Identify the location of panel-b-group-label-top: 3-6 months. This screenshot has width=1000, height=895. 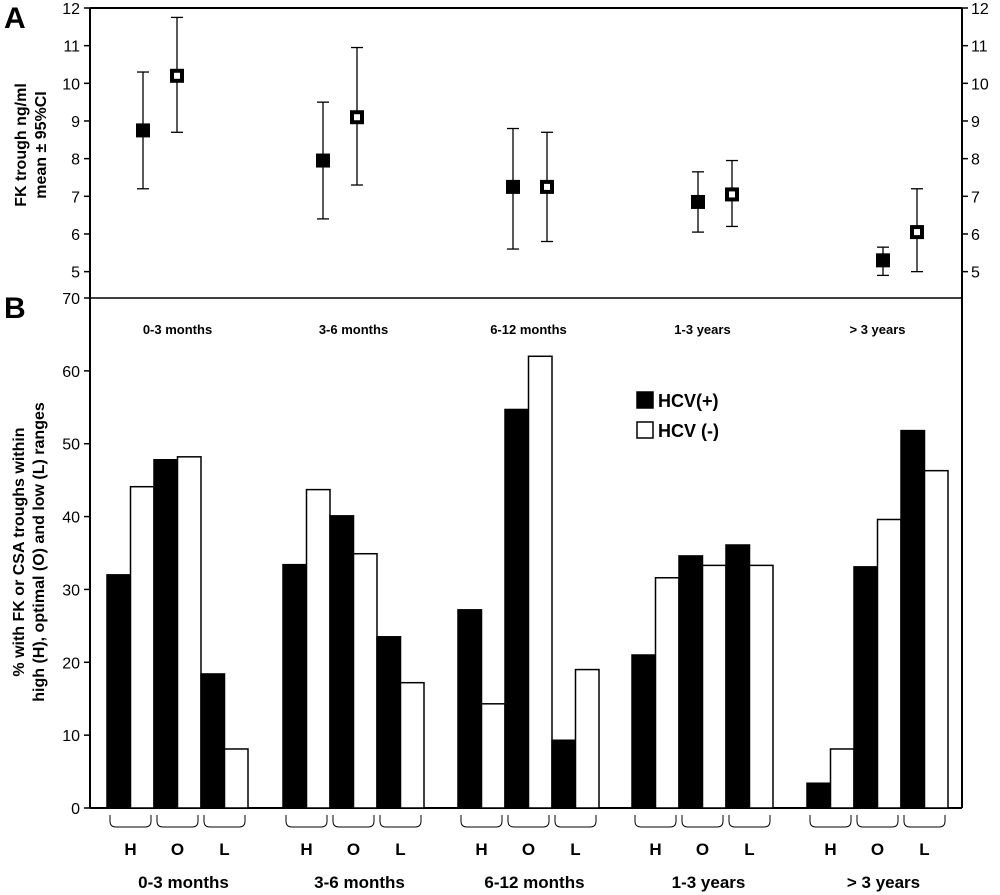
(353, 329).